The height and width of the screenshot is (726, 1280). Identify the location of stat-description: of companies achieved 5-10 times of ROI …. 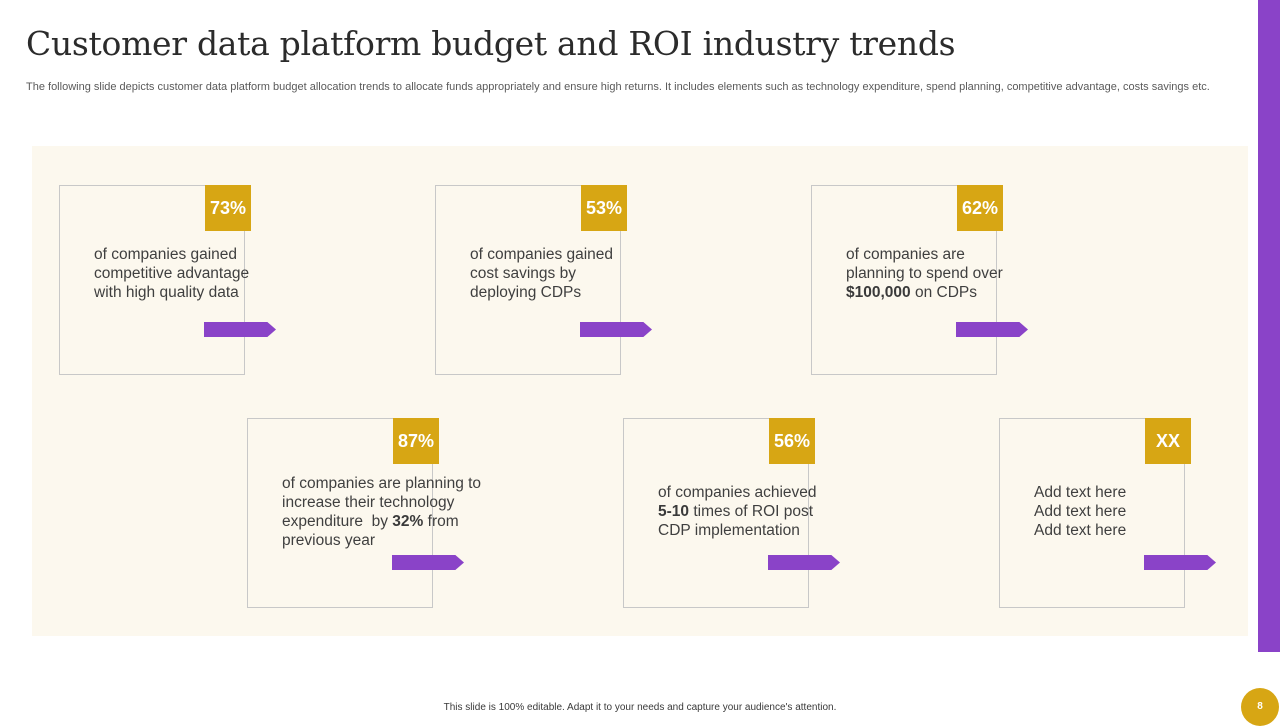
(765, 511).